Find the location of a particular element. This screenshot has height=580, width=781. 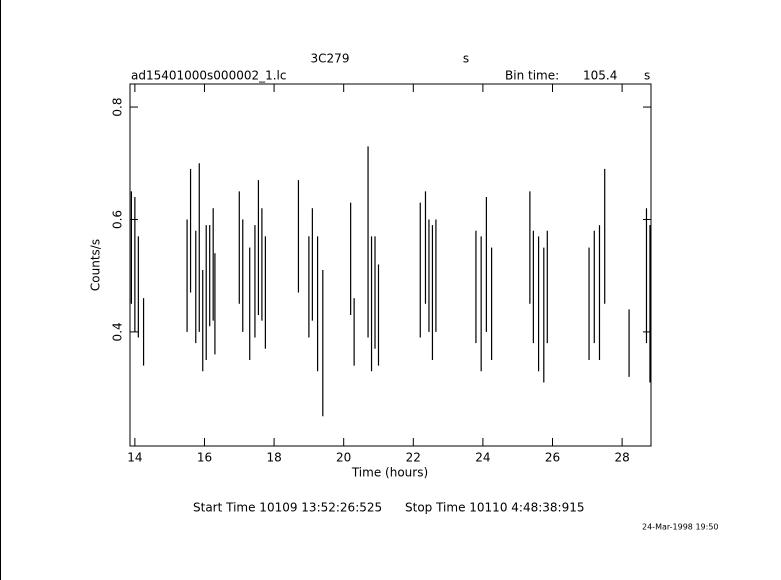

bin-time-label: Bin time: is located at coordinates (532, 76).